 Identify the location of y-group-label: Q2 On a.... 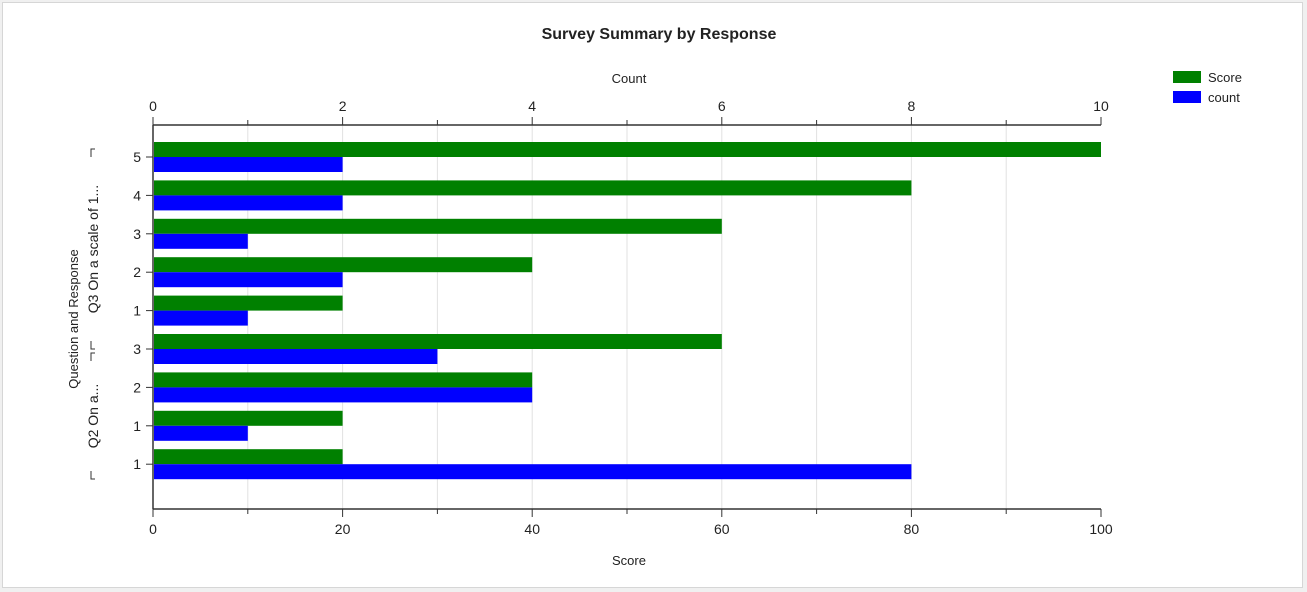
(93, 416).